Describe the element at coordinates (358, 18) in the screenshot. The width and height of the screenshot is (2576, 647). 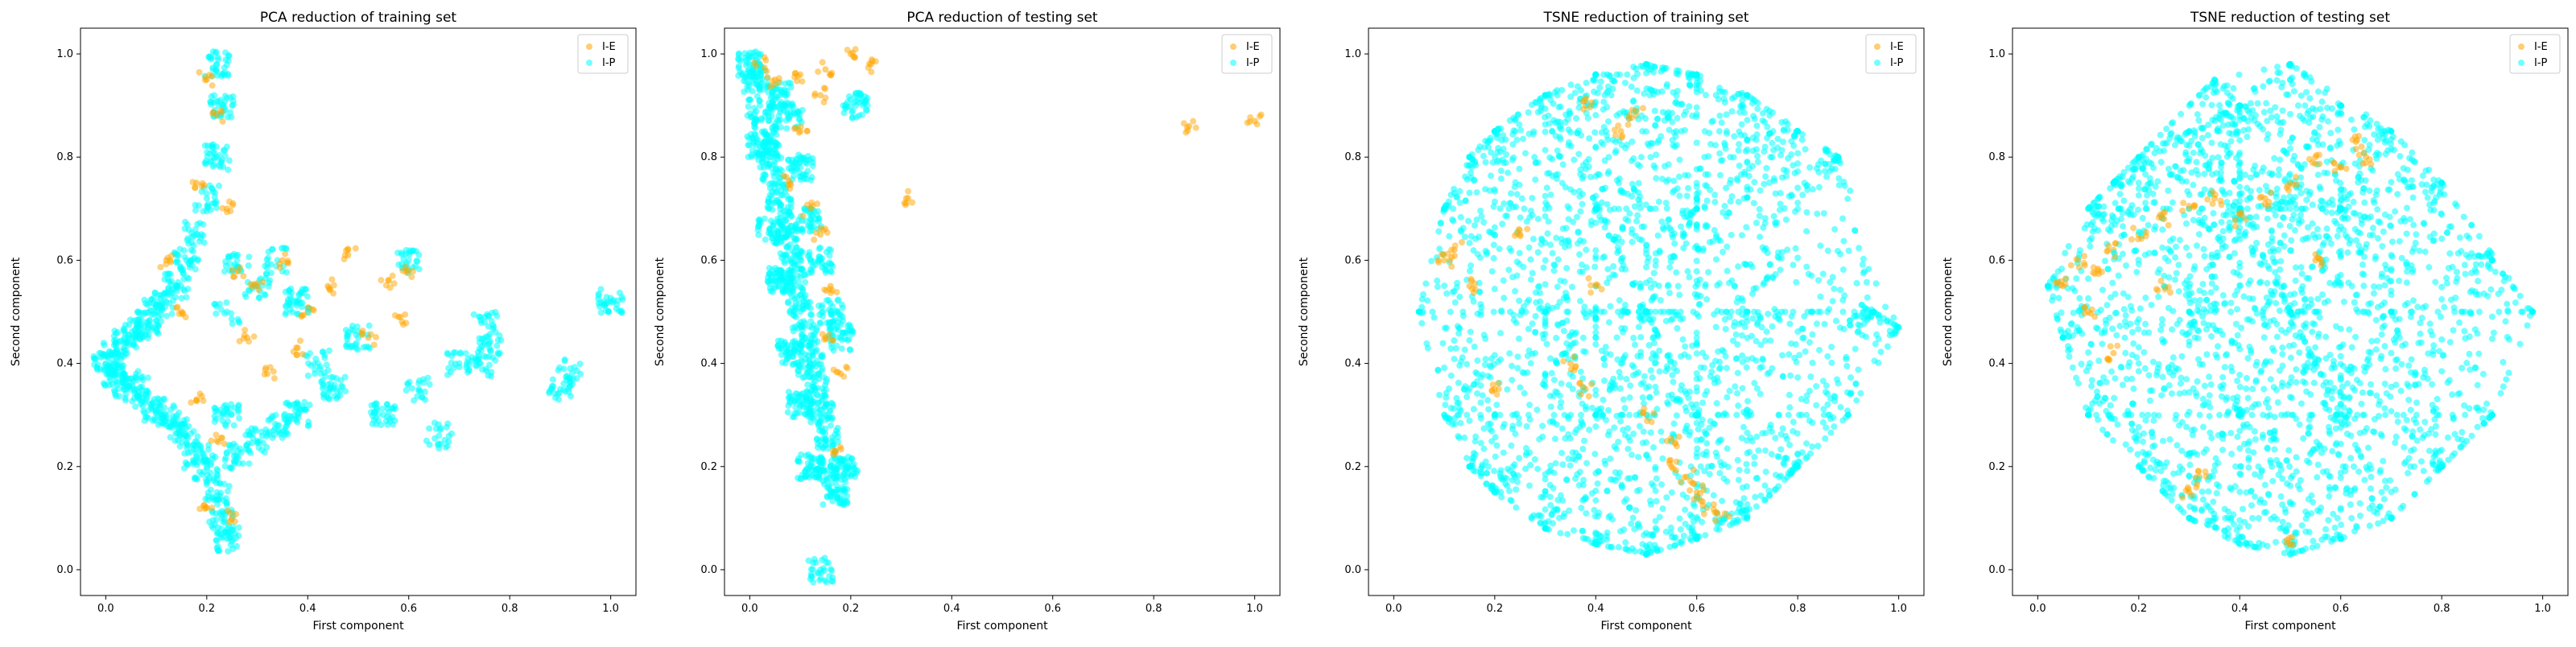
I see `chart-title: PCA reduction of training set` at that location.